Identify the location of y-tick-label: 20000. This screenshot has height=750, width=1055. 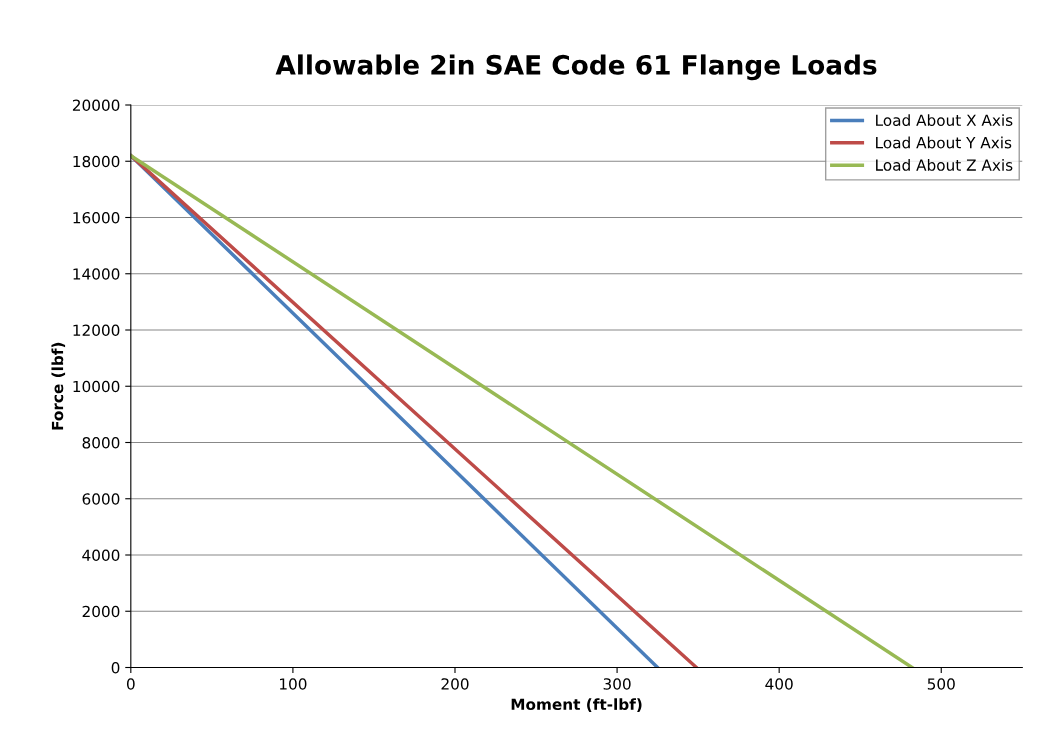
(96, 105).